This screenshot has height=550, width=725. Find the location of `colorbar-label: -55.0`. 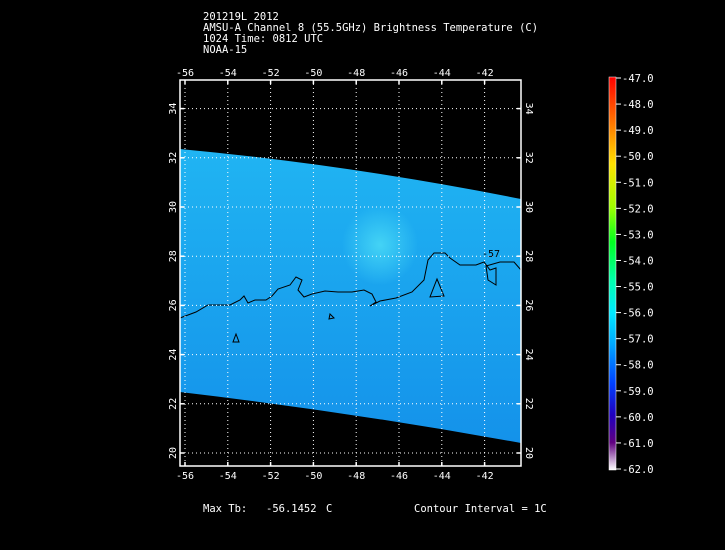

colorbar-label: -55.0 is located at coordinates (638, 288).